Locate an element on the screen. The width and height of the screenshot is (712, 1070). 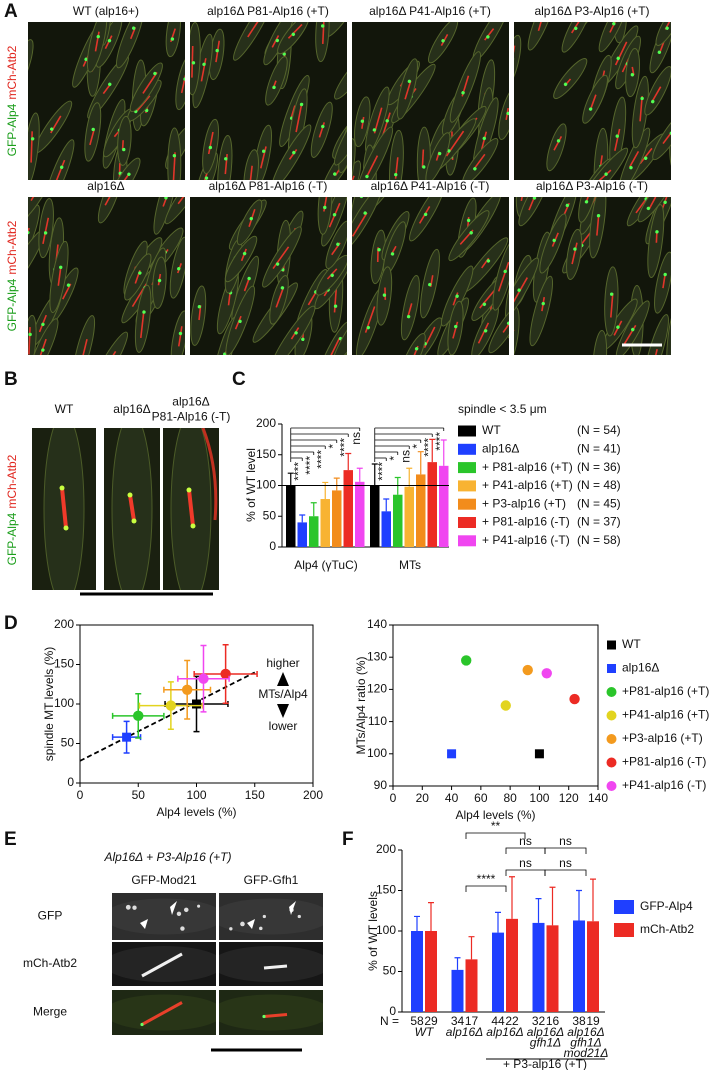
significance-label: * is located at coordinates (417, 446).